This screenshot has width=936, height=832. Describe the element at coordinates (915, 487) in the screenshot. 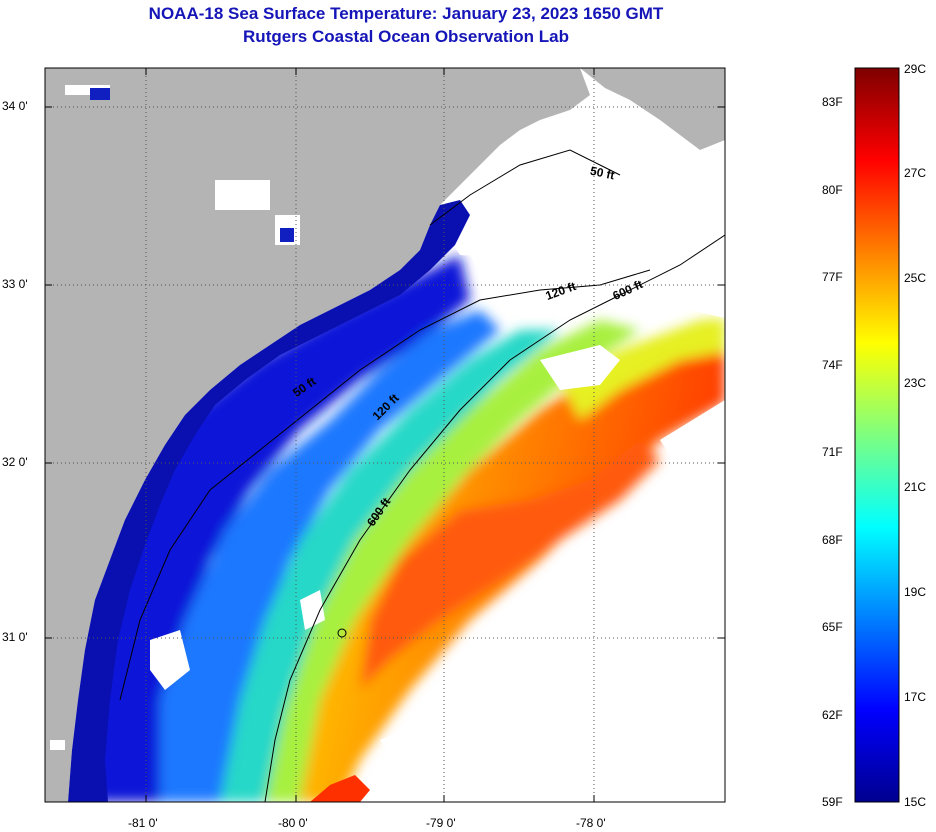

I see `colorbar-c-label: 21C` at that location.